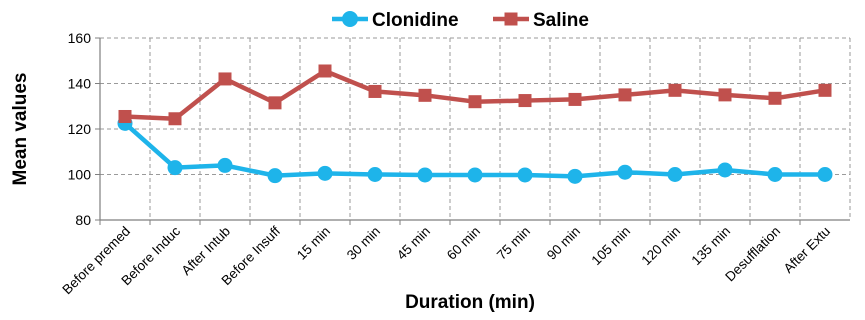 The height and width of the screenshot is (320, 865). I want to click on x-tick-label: 30 min, so click(363, 243).